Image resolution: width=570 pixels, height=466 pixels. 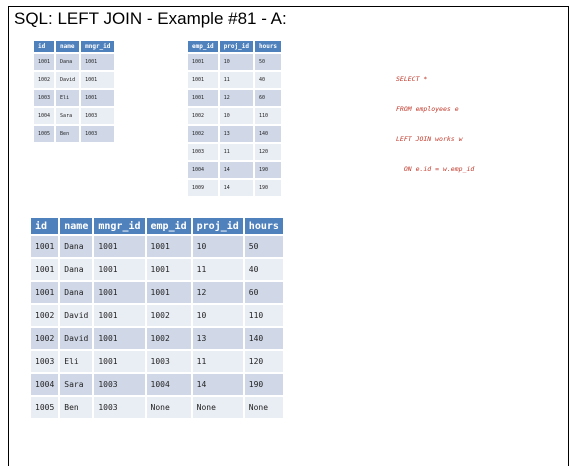 I want to click on table-row: 1005 Ben 1003, so click(x=74, y=134).